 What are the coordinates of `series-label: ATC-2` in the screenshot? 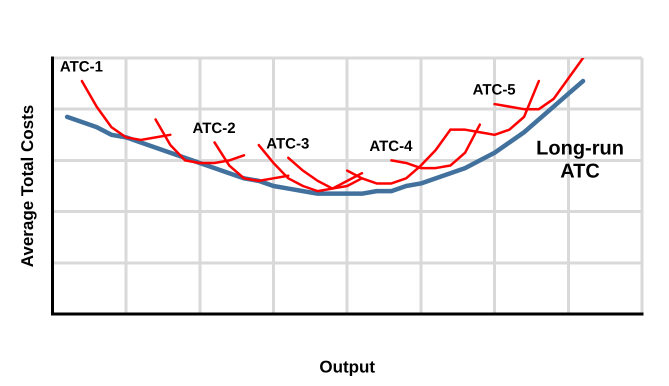 It's located at (214, 129).